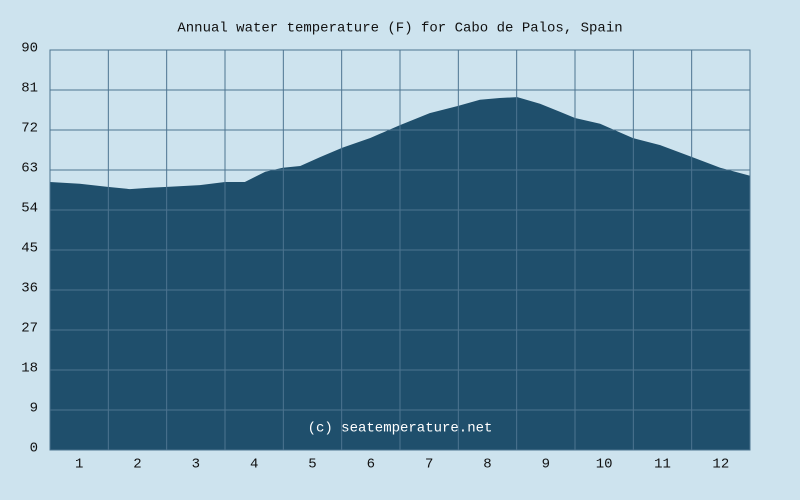 Image resolution: width=800 pixels, height=500 pixels. I want to click on y-tick-label: 0, so click(34, 449).